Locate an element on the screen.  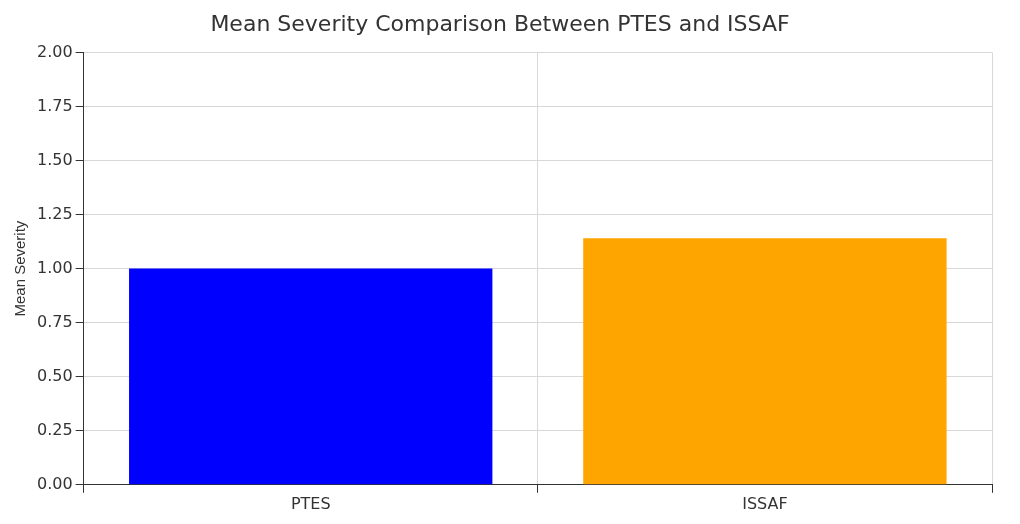
y-tick-label: 0.00 is located at coordinates (55, 483).